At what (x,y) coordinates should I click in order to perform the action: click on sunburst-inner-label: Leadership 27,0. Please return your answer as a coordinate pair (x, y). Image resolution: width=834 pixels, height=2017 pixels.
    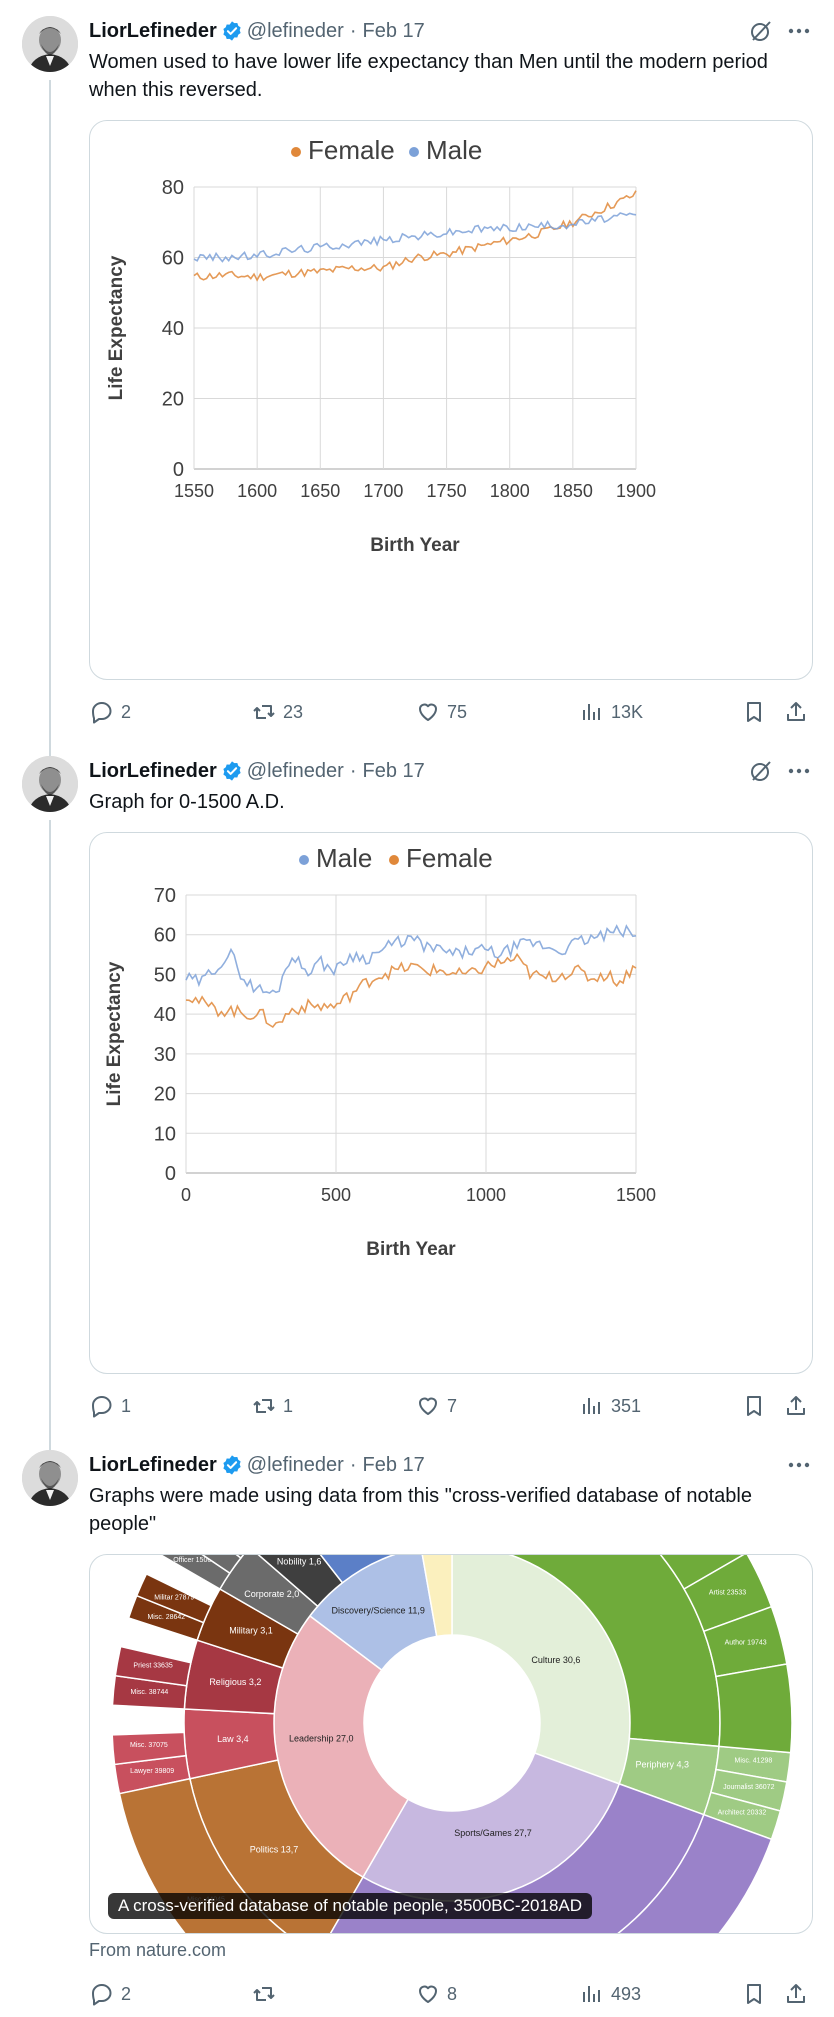
    Looking at the image, I should click on (321, 1738).